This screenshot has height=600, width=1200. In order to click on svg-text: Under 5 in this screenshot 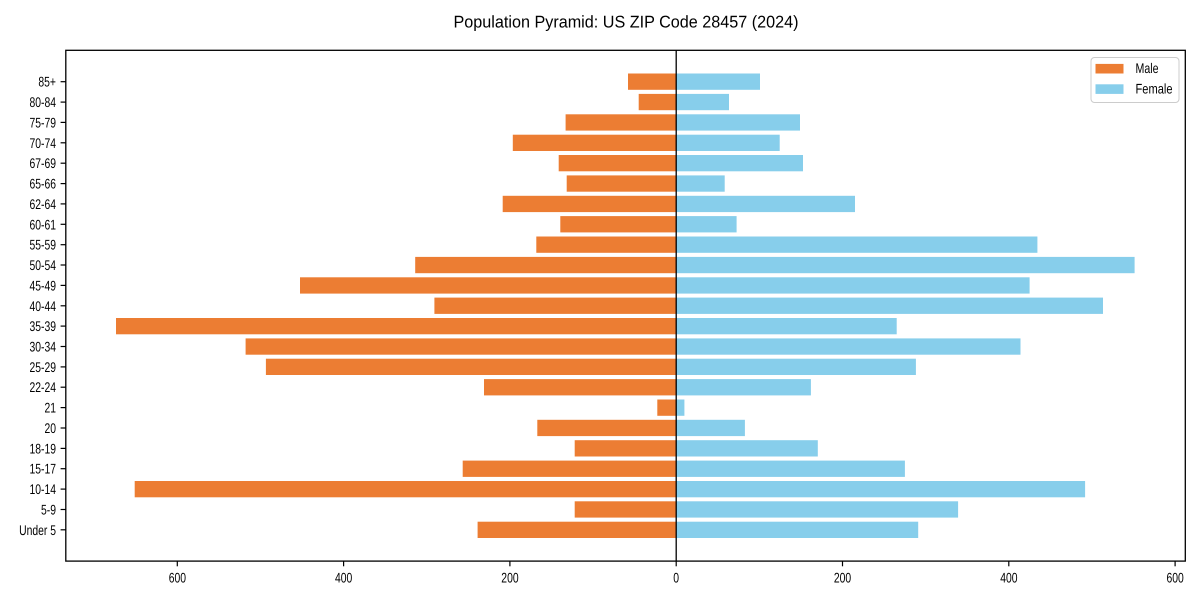, I will do `click(37, 530)`.